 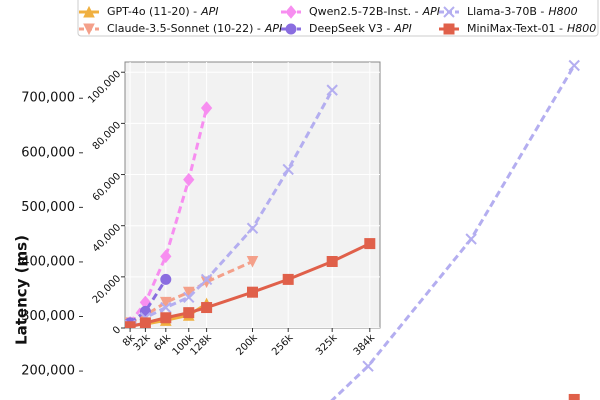 What do you see at coordinates (107, 238) in the screenshot?
I see `y-tick-label: 40,000` at bounding box center [107, 238].